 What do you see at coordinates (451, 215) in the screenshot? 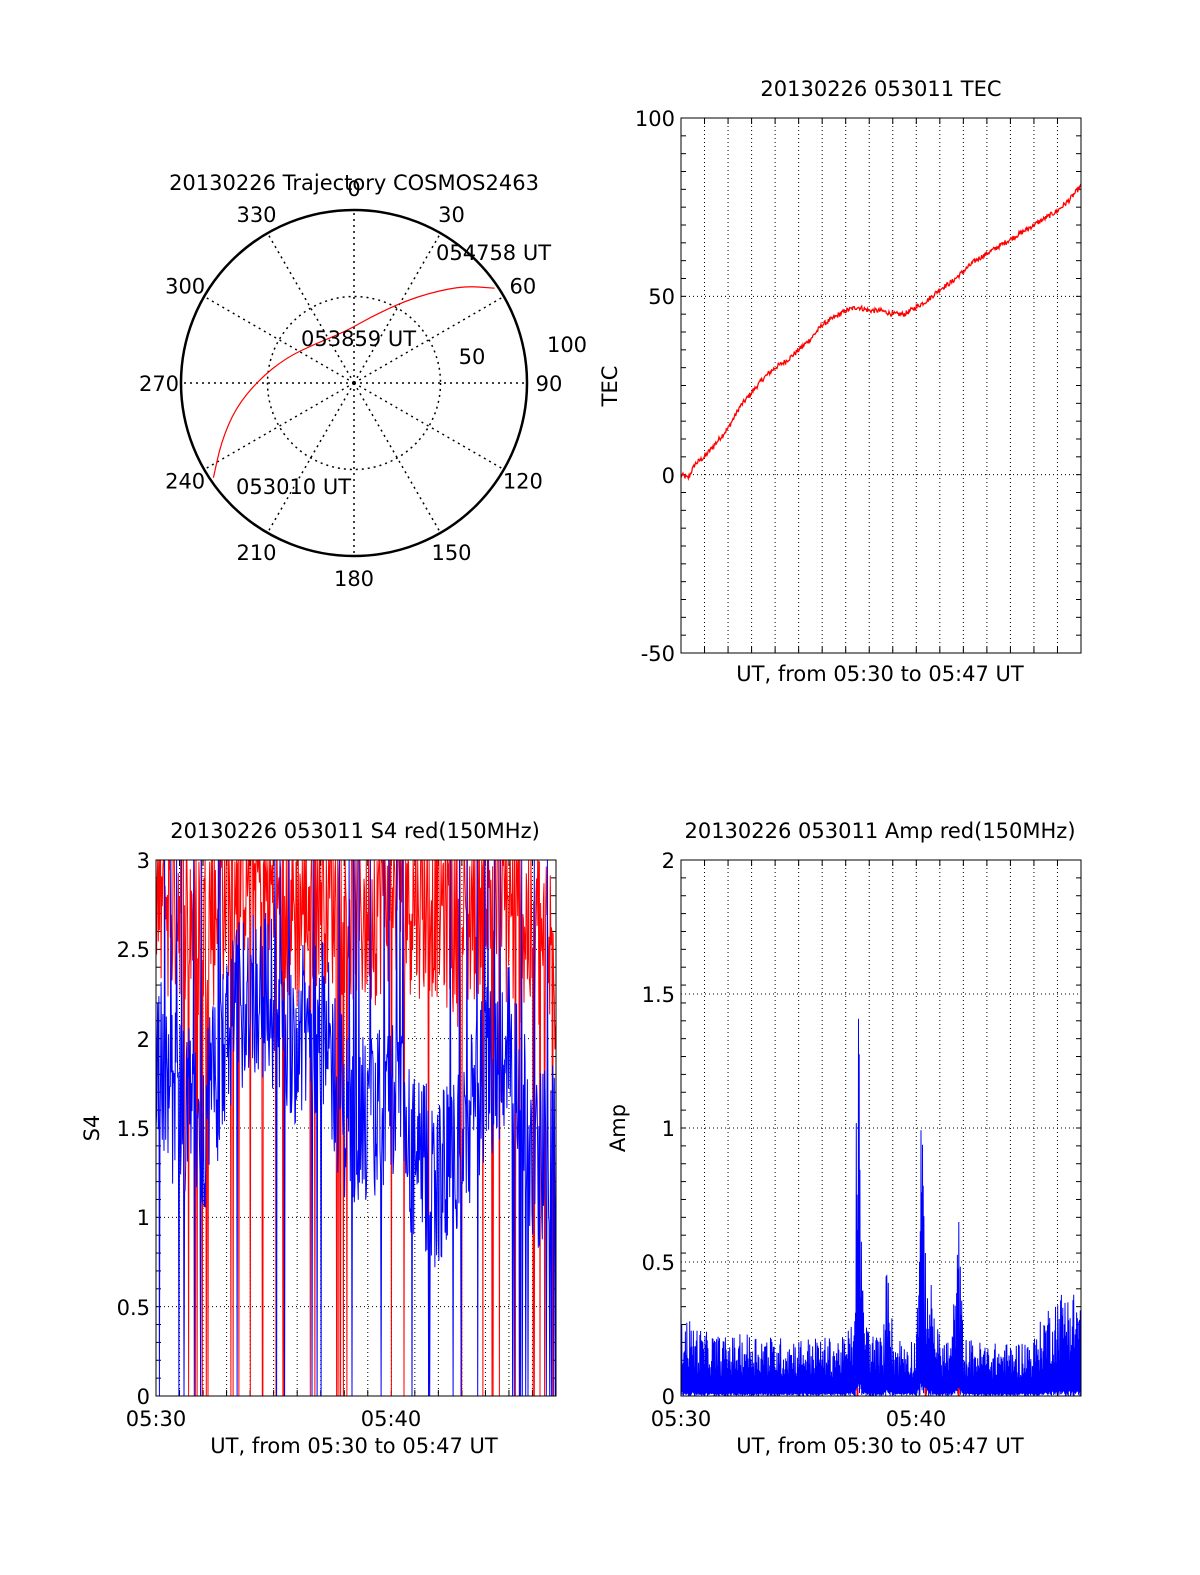
I see `polar-angle-label-30: 30` at bounding box center [451, 215].